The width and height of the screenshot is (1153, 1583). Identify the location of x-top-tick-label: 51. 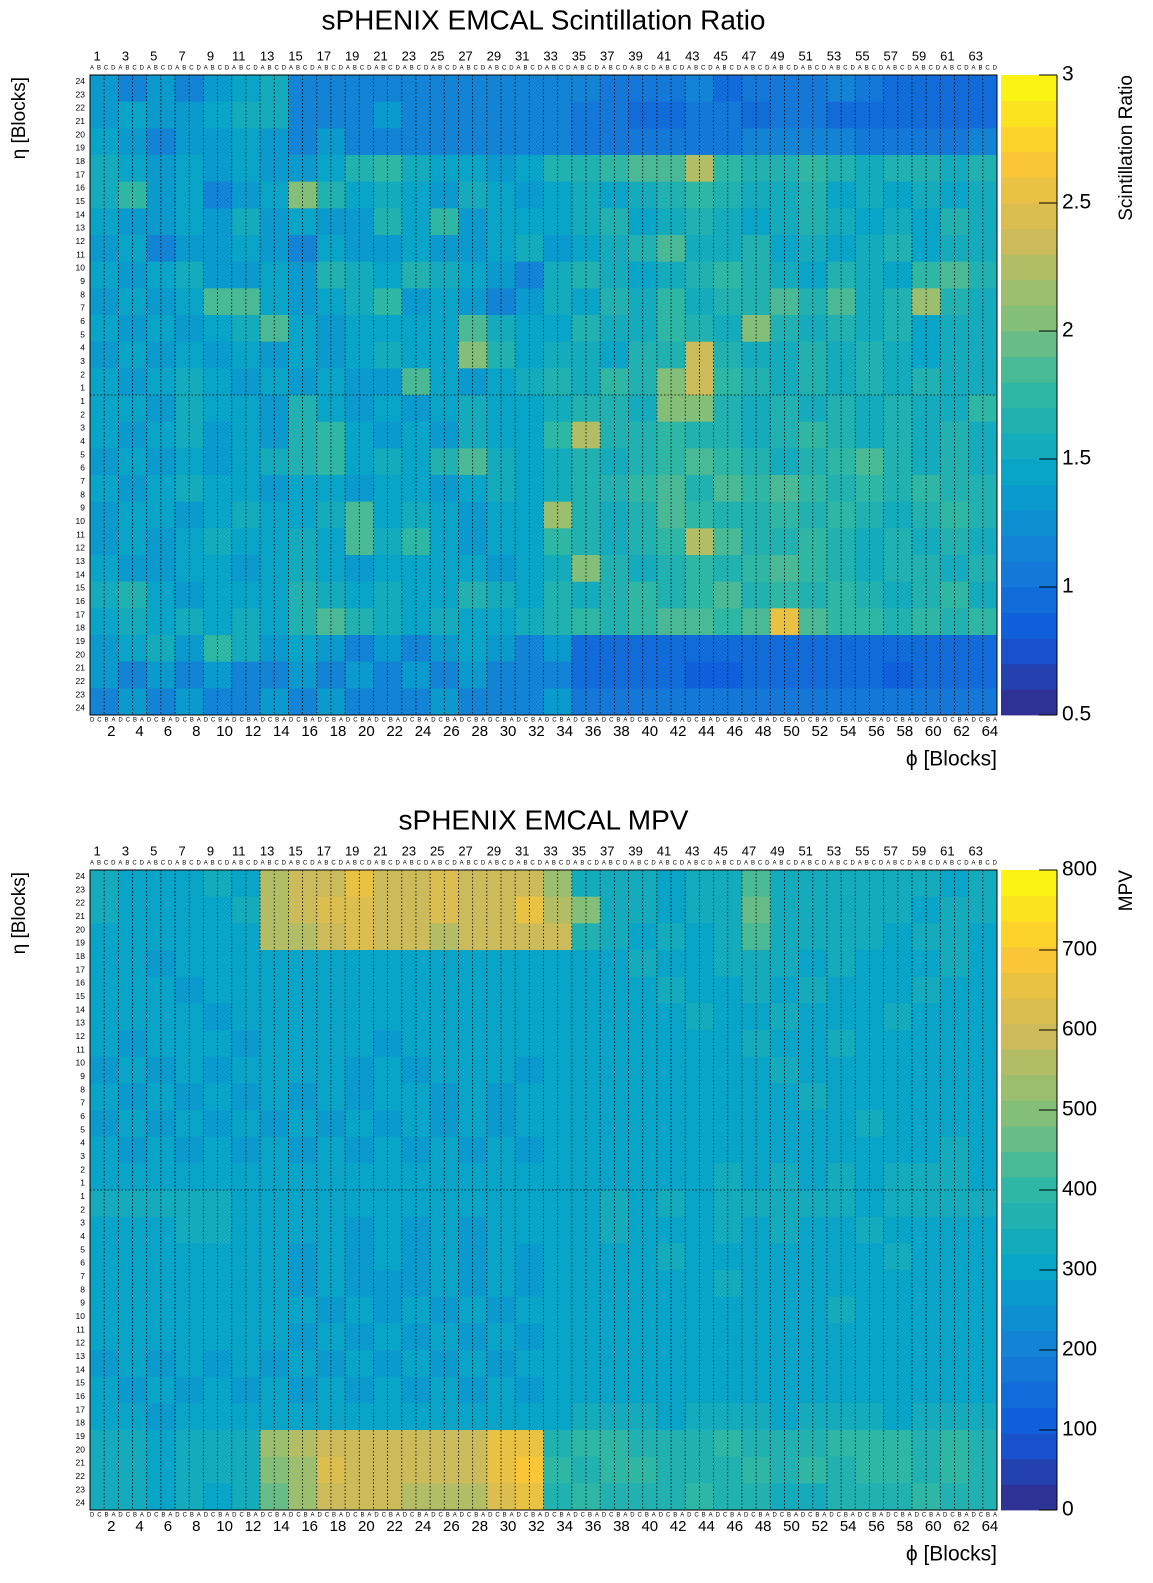
(805, 55).